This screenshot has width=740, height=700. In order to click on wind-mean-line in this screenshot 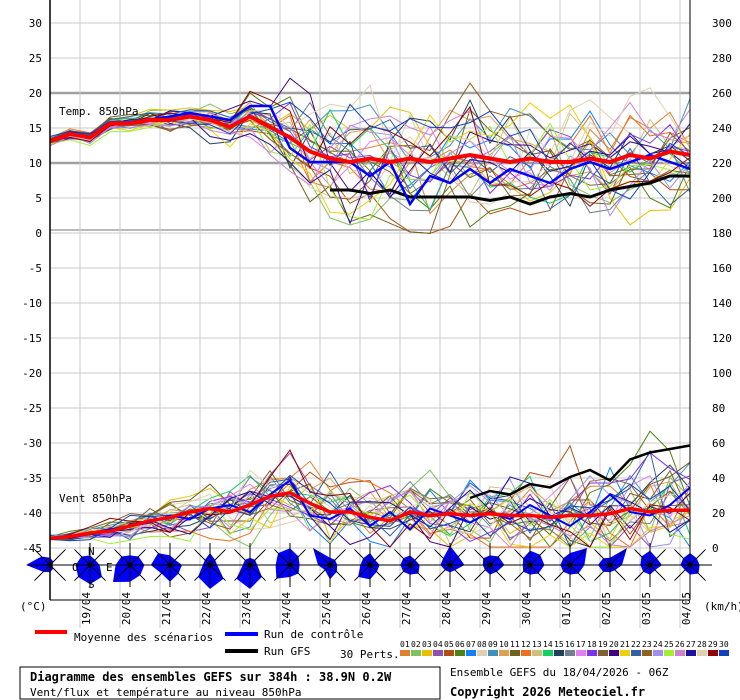, I will do `click(369, 515)`.